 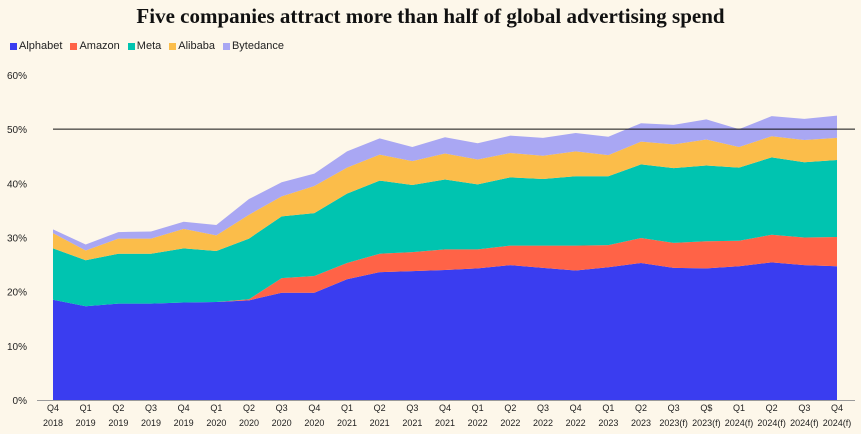 I want to click on y-axis: 0% 10% 20% 30% 40% 50% 60%, so click(x=17, y=239).